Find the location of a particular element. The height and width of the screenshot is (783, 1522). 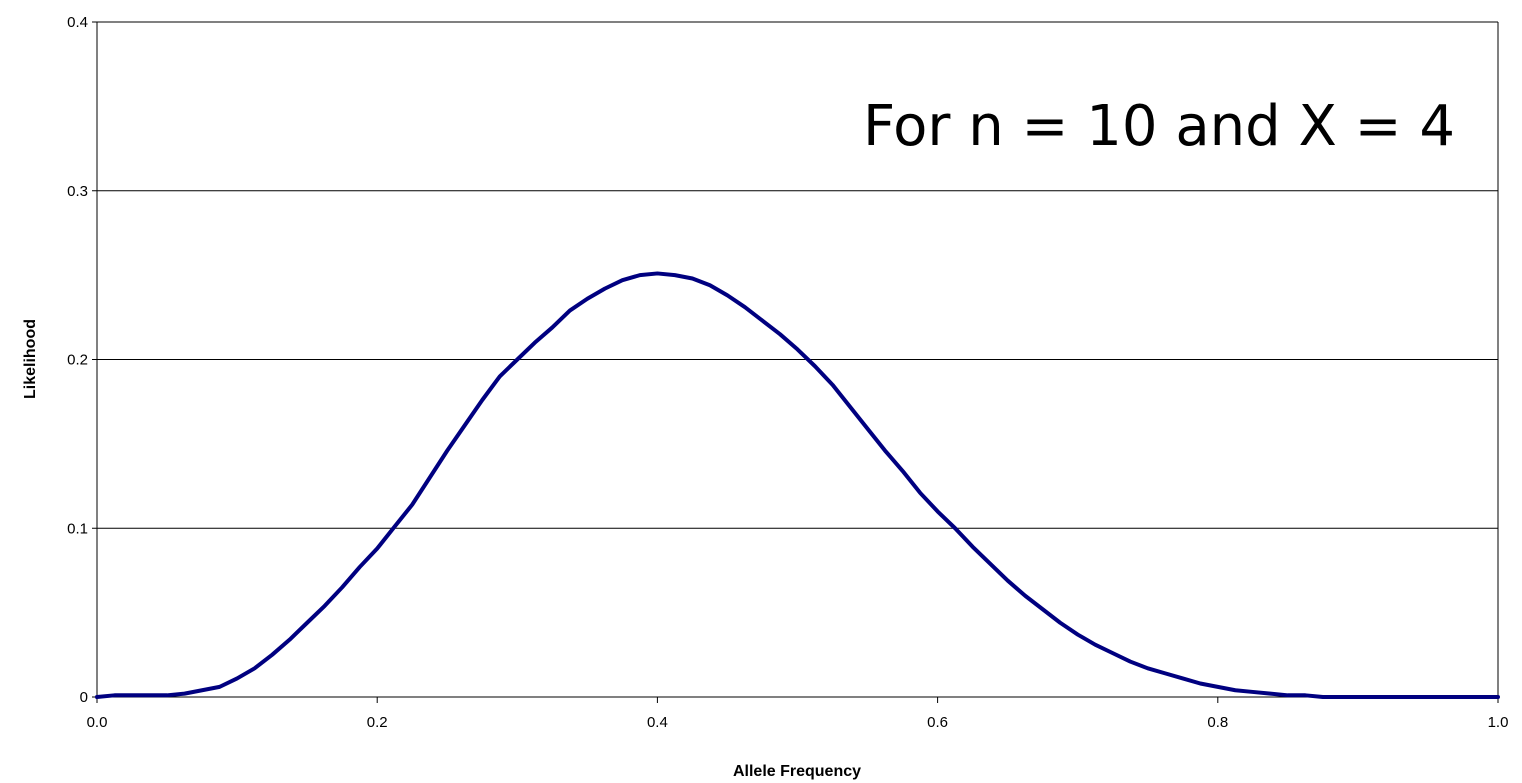

y-ticks: 0 0.1 0.2 0.3 0.4 is located at coordinates (82, 360).